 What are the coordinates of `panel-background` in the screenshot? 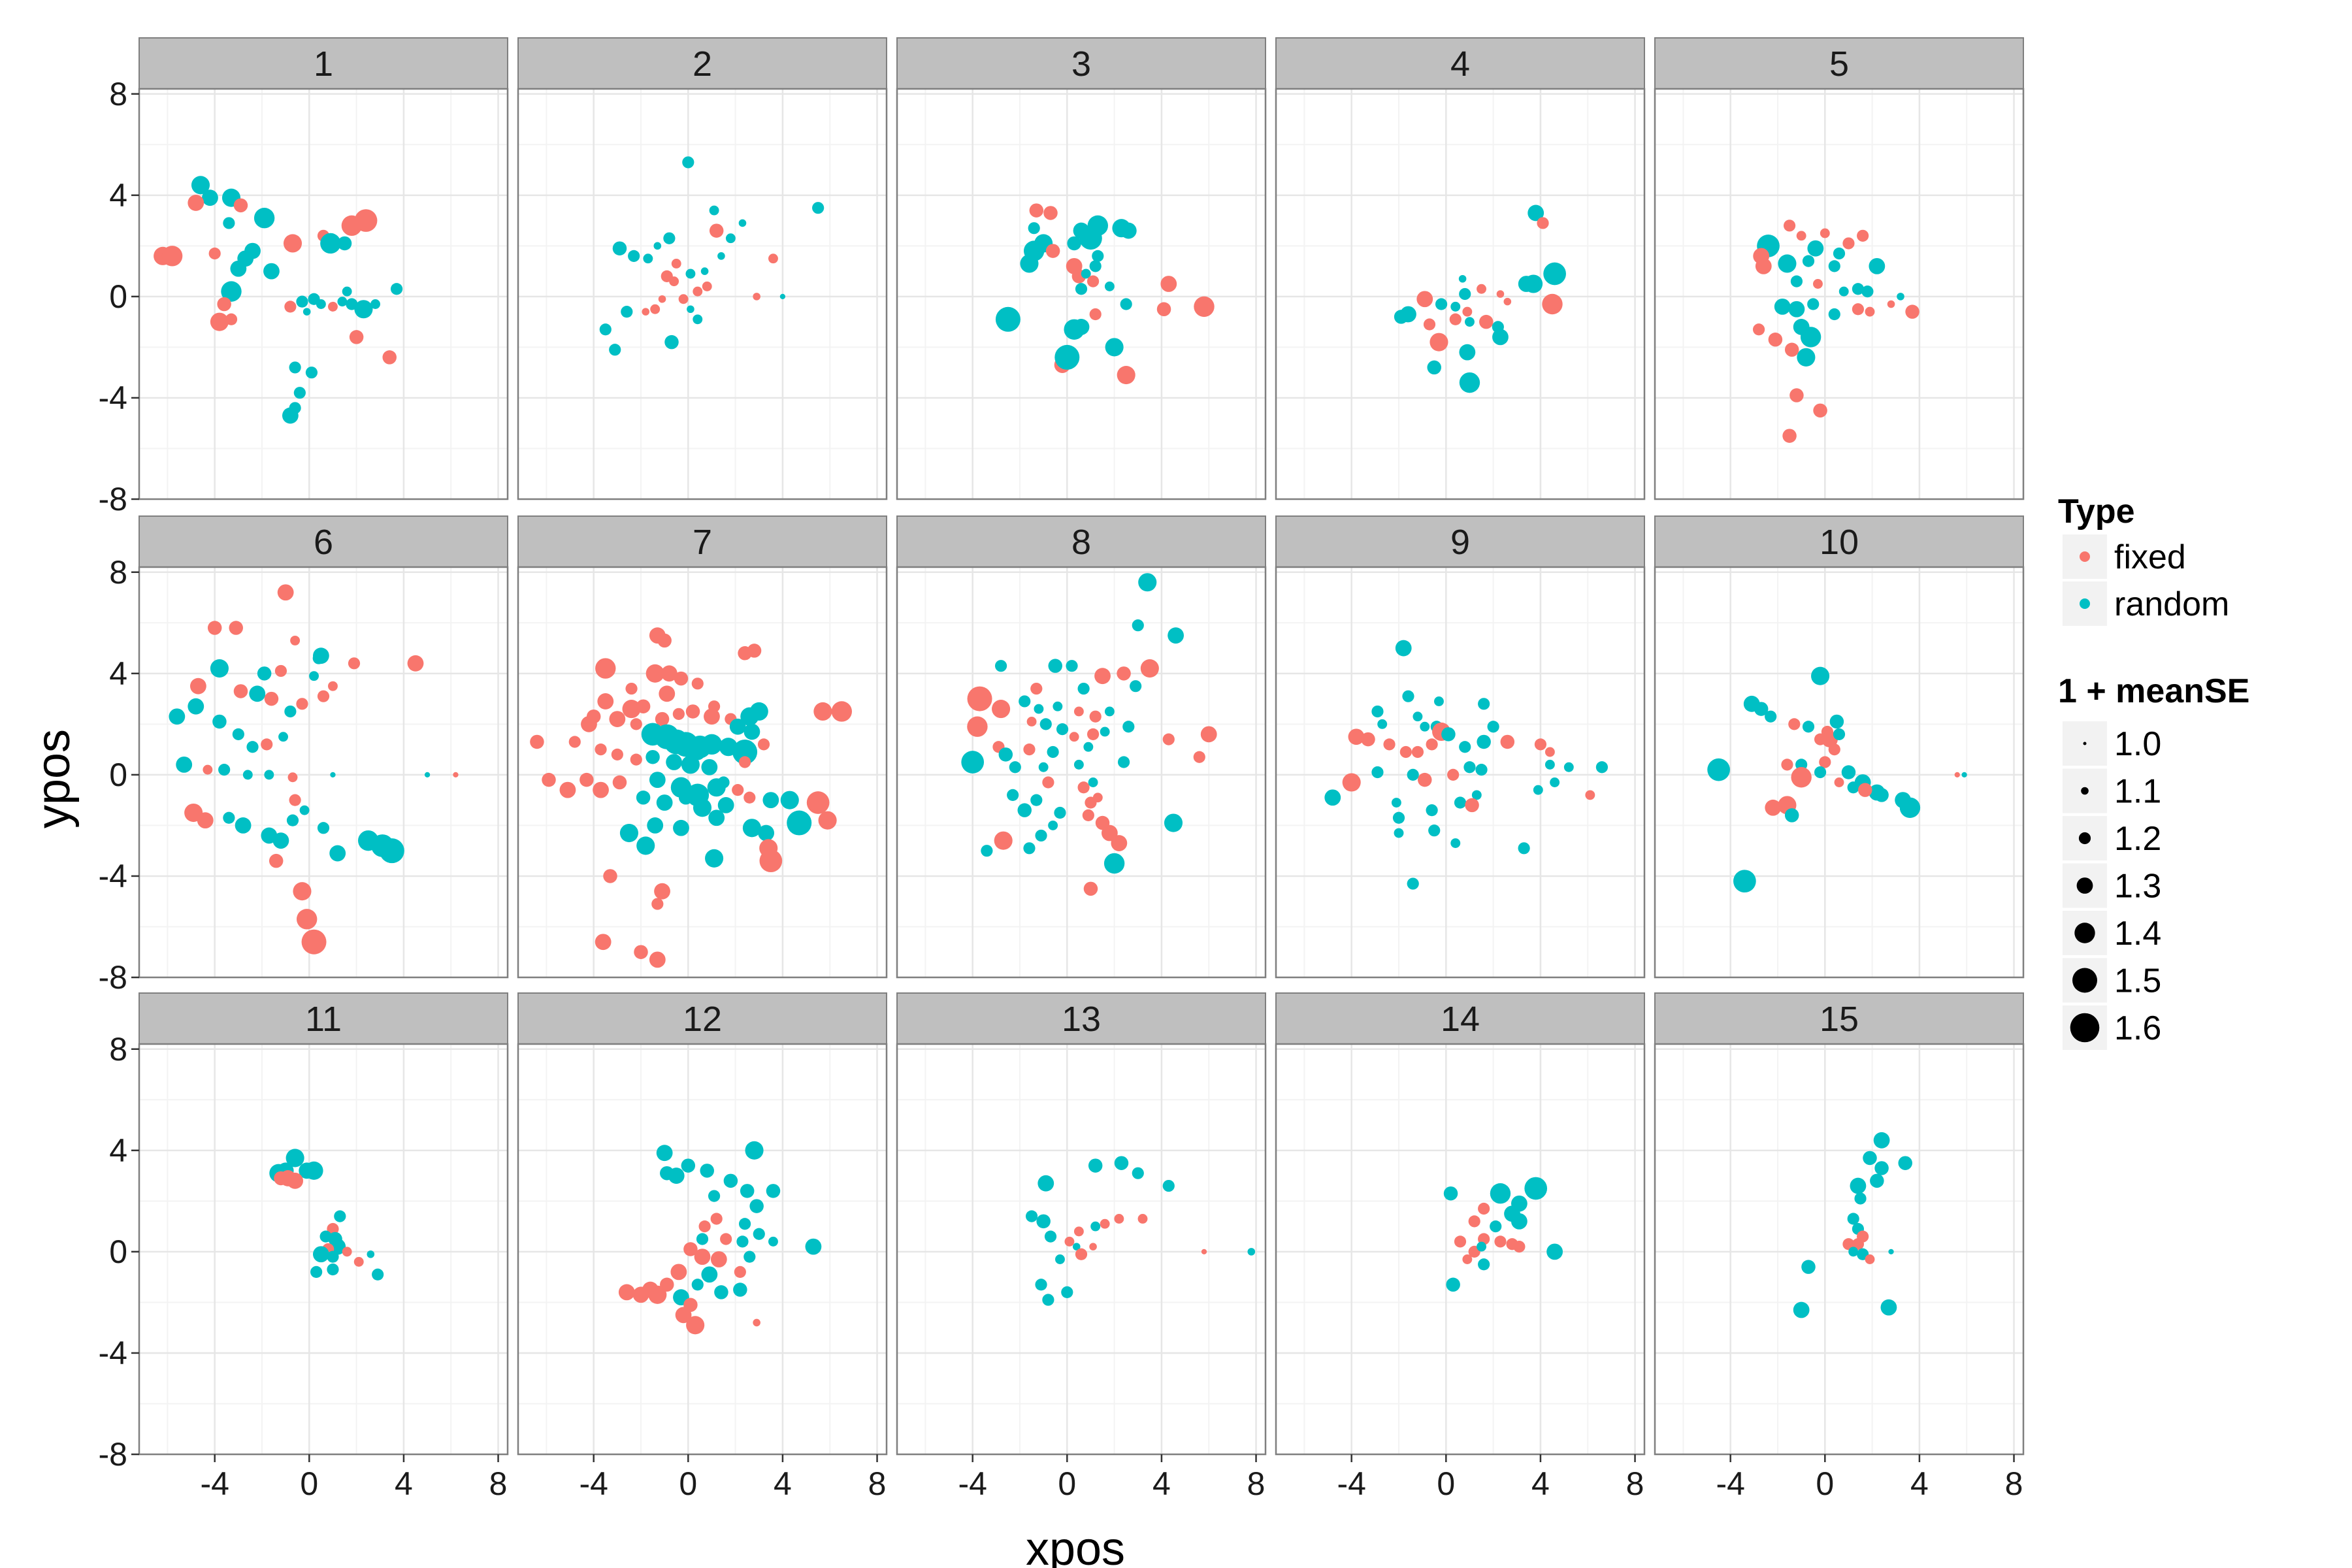 It's located at (1460, 772).